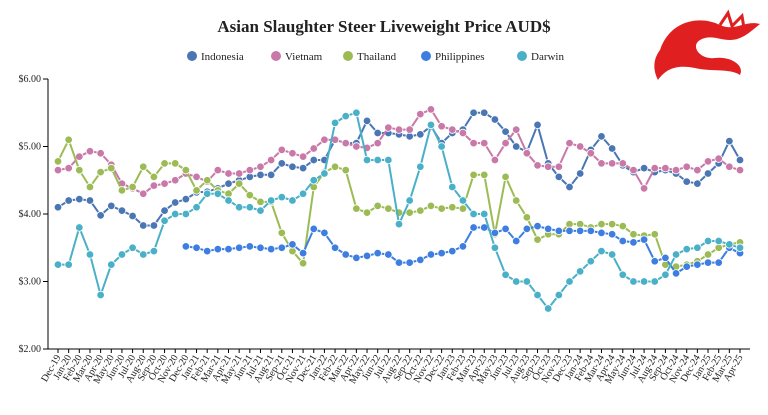  I want to click on y-tick-label: $4.00, so click(30, 214).